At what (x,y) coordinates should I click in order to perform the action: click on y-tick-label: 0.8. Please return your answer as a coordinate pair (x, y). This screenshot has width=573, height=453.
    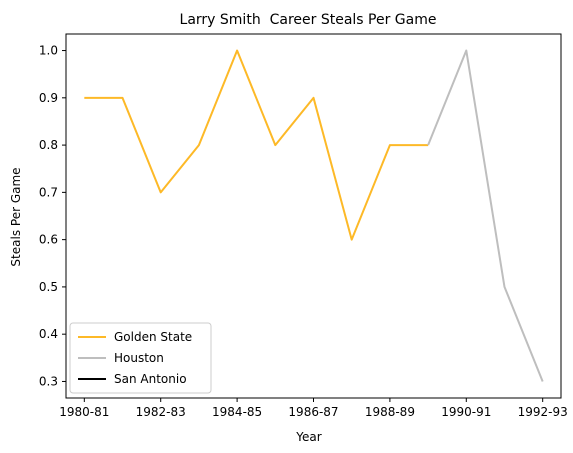
    Looking at the image, I should click on (48, 145).